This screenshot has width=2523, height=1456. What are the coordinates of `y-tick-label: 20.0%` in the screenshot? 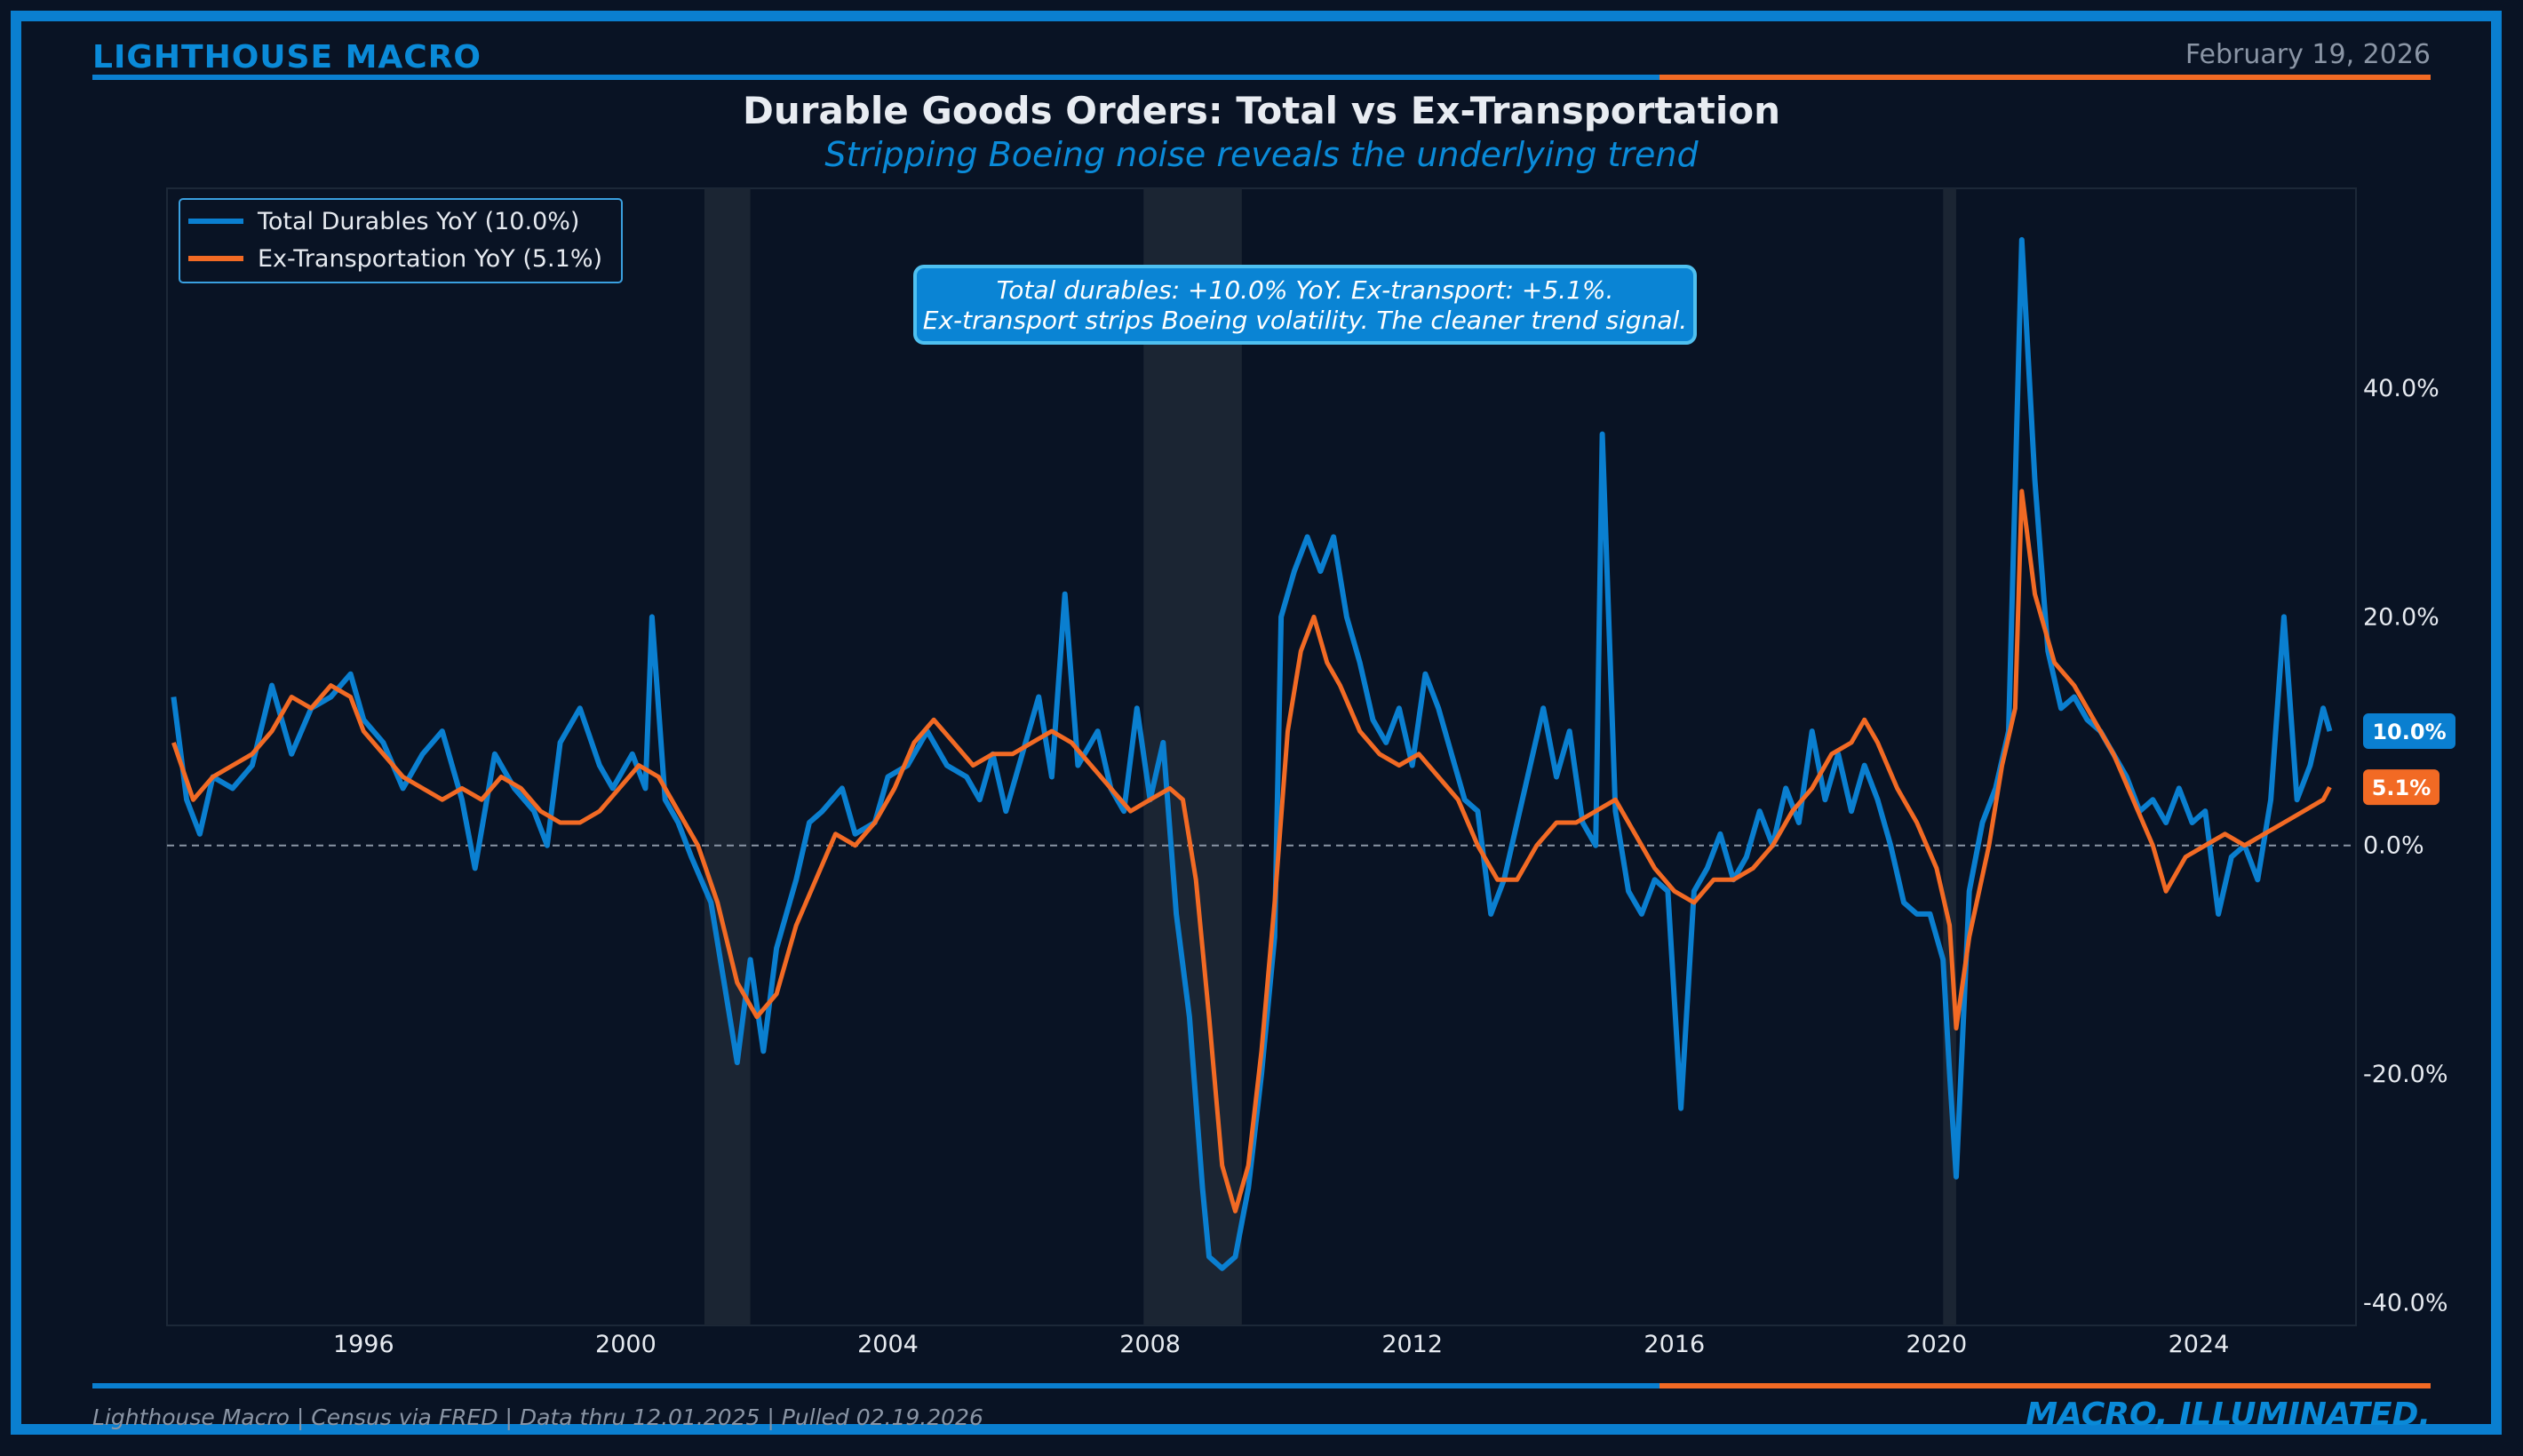 It's located at (2401, 617).